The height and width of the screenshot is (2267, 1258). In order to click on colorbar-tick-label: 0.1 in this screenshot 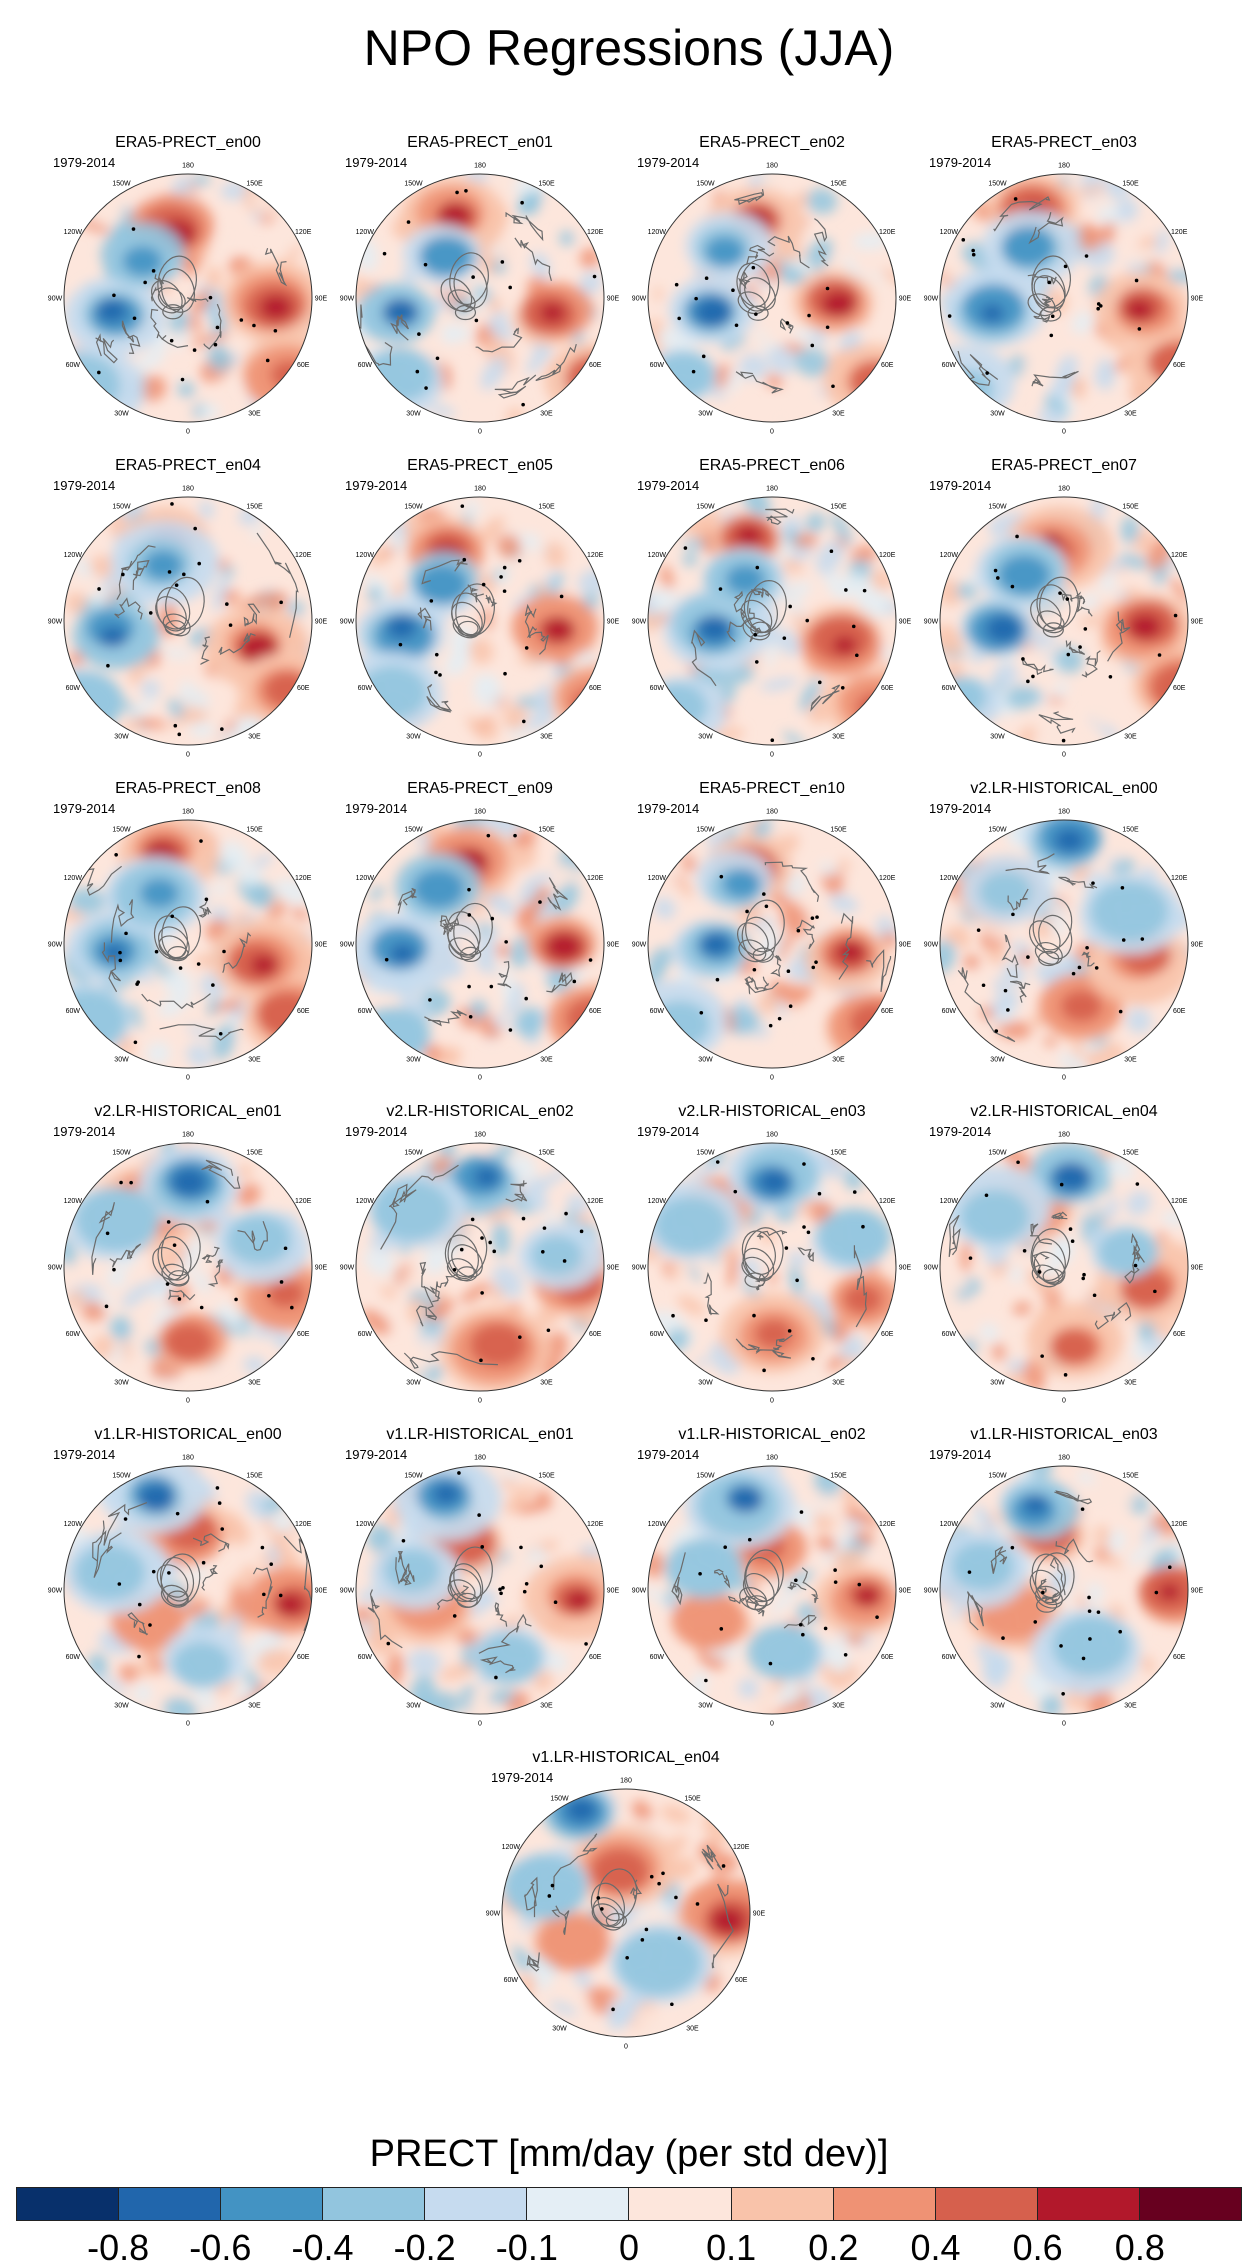, I will do `click(731, 2247)`.